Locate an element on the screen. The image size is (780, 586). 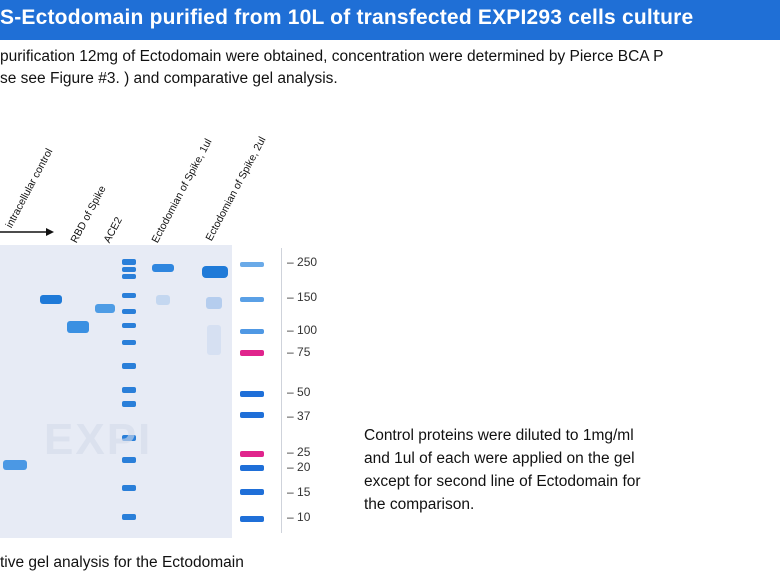
mw-label-150: – 150 is located at coordinates (302, 297).